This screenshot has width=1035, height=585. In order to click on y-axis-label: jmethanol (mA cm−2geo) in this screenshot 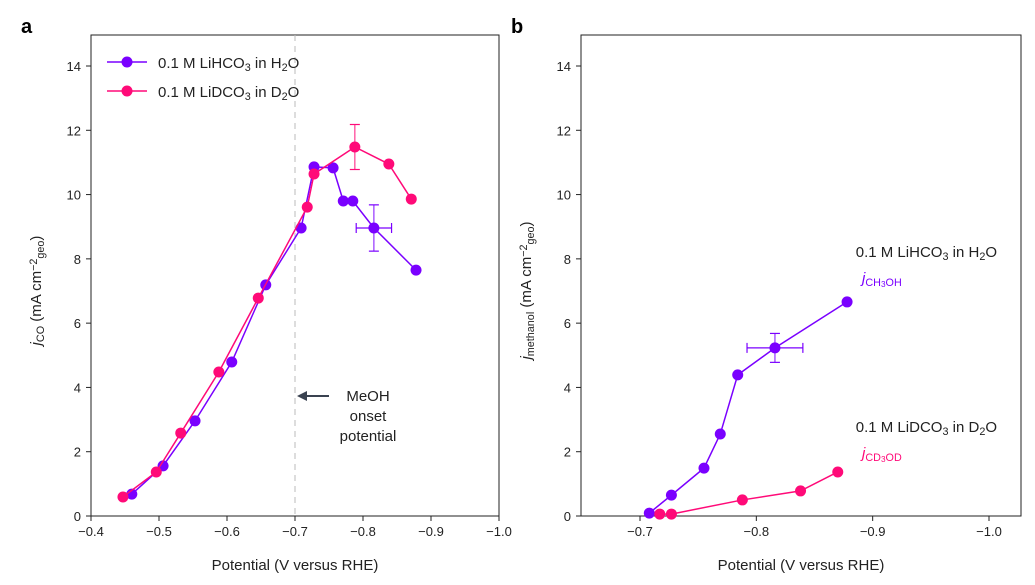, I will do `click(527, 291)`.